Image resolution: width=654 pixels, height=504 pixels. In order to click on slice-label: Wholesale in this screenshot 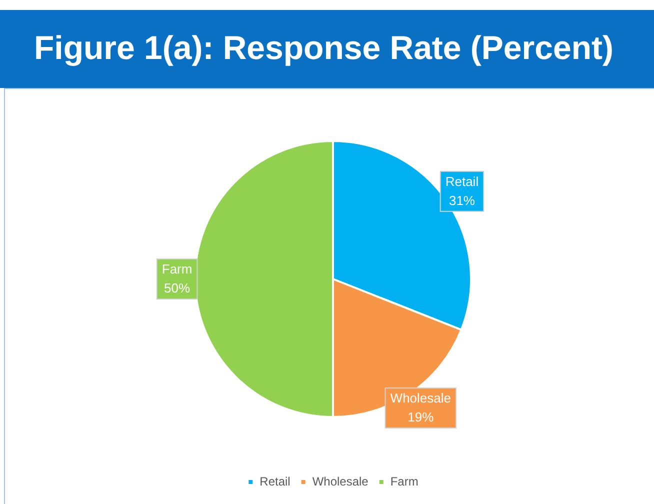, I will do `click(421, 398)`.